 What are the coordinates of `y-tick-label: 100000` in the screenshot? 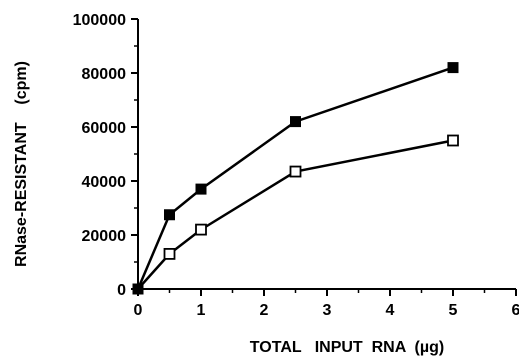 It's located at (99, 20).